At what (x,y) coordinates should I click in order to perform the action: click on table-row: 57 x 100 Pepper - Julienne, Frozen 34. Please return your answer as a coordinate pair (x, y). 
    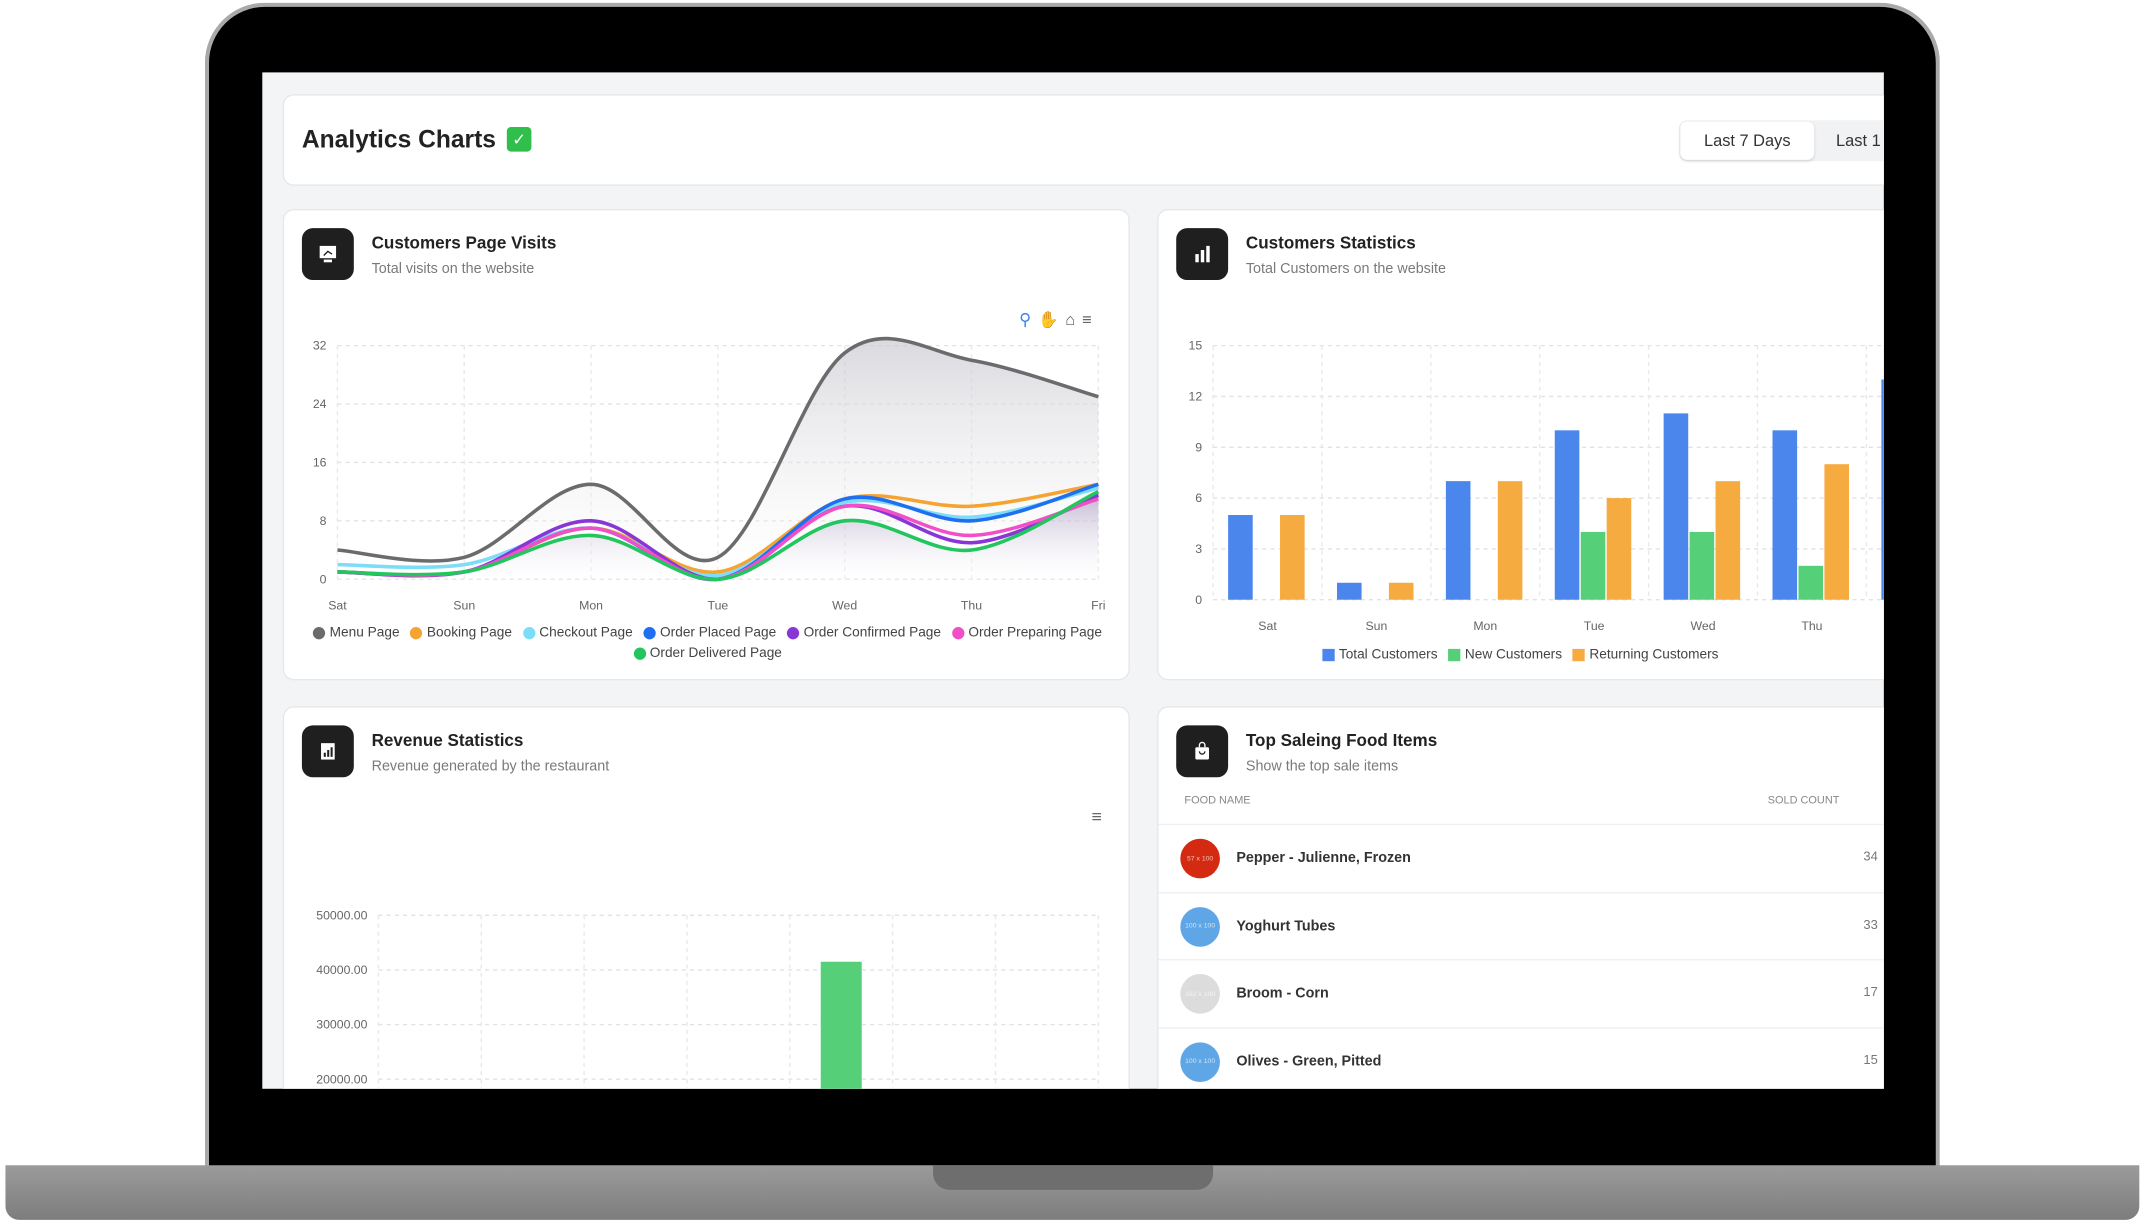
    Looking at the image, I should click on (1521, 857).